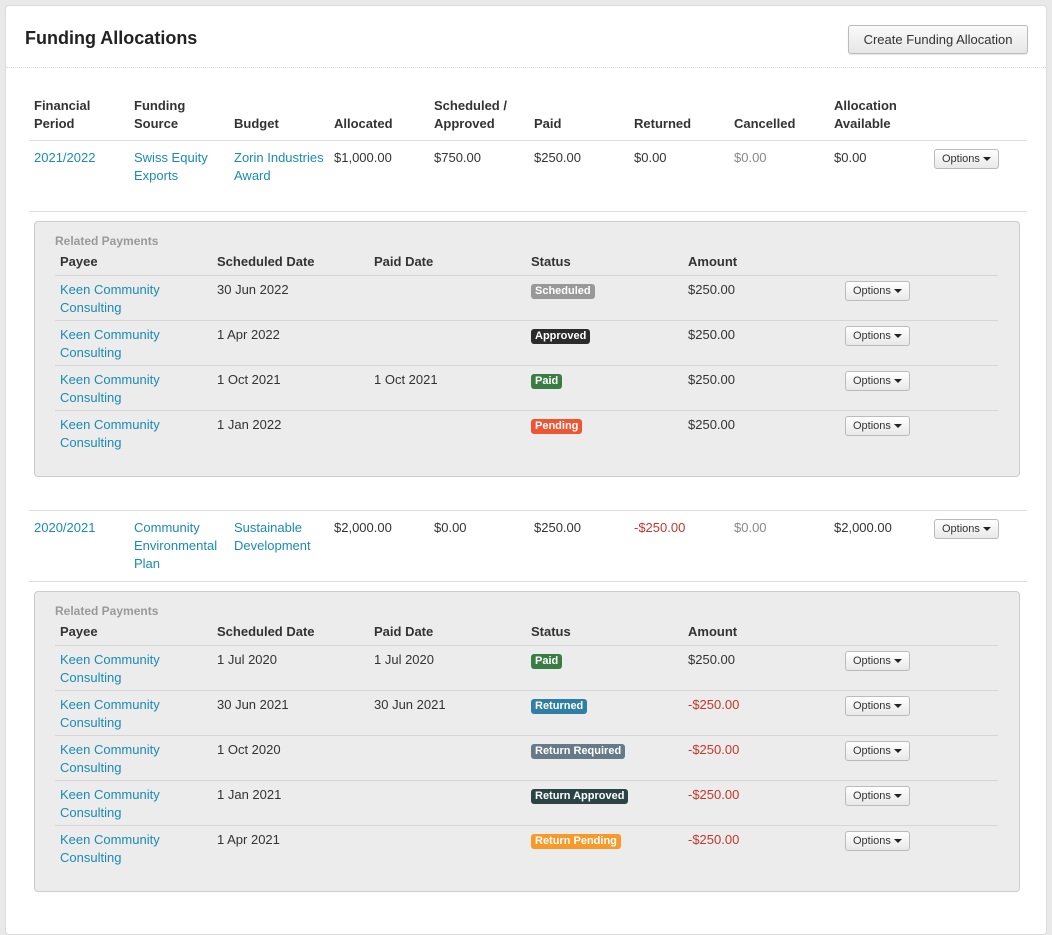  Describe the element at coordinates (561, 336) in the screenshot. I see `status-badge: Approved` at that location.